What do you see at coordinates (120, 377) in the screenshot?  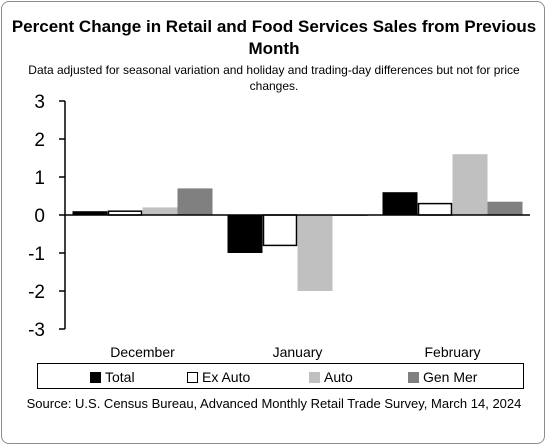 I see `legend-label-total: Total` at bounding box center [120, 377].